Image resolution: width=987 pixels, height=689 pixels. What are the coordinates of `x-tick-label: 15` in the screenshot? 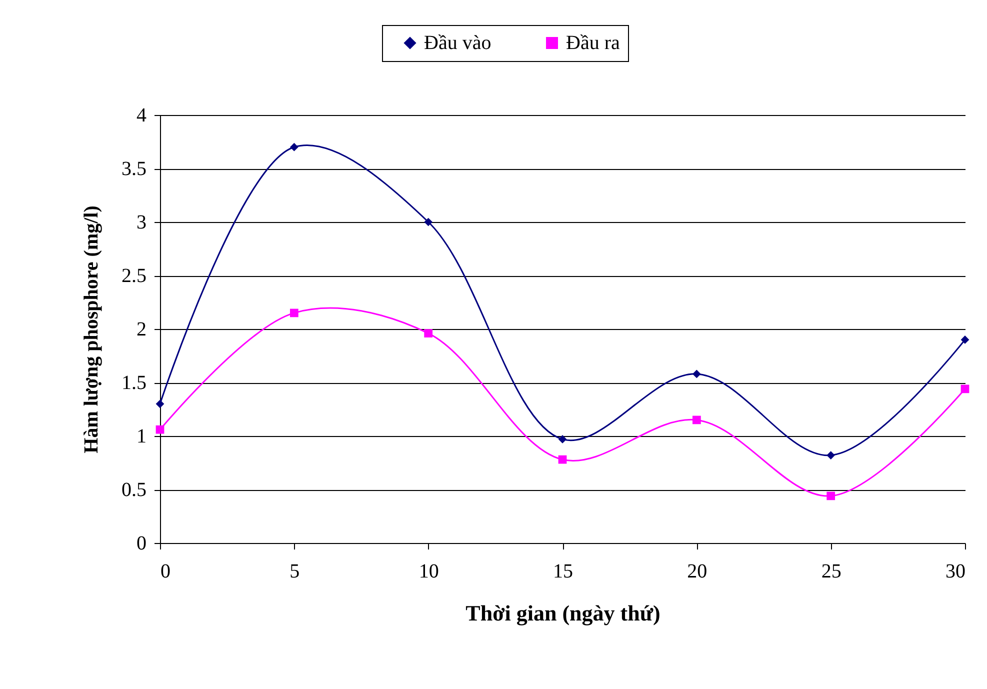 It's located at (563, 571).